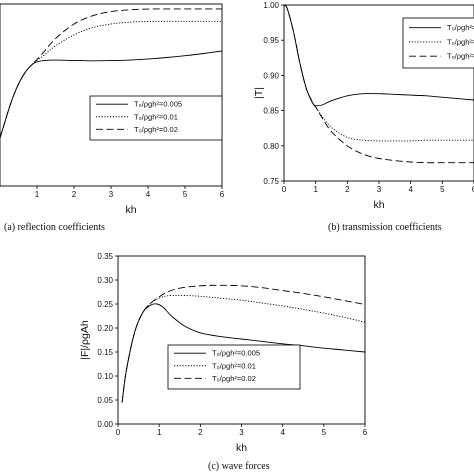 This screenshot has height=474, width=474. Describe the element at coordinates (54, 227) in the screenshot. I see `caption-a: (a) reflection coefficients` at that location.